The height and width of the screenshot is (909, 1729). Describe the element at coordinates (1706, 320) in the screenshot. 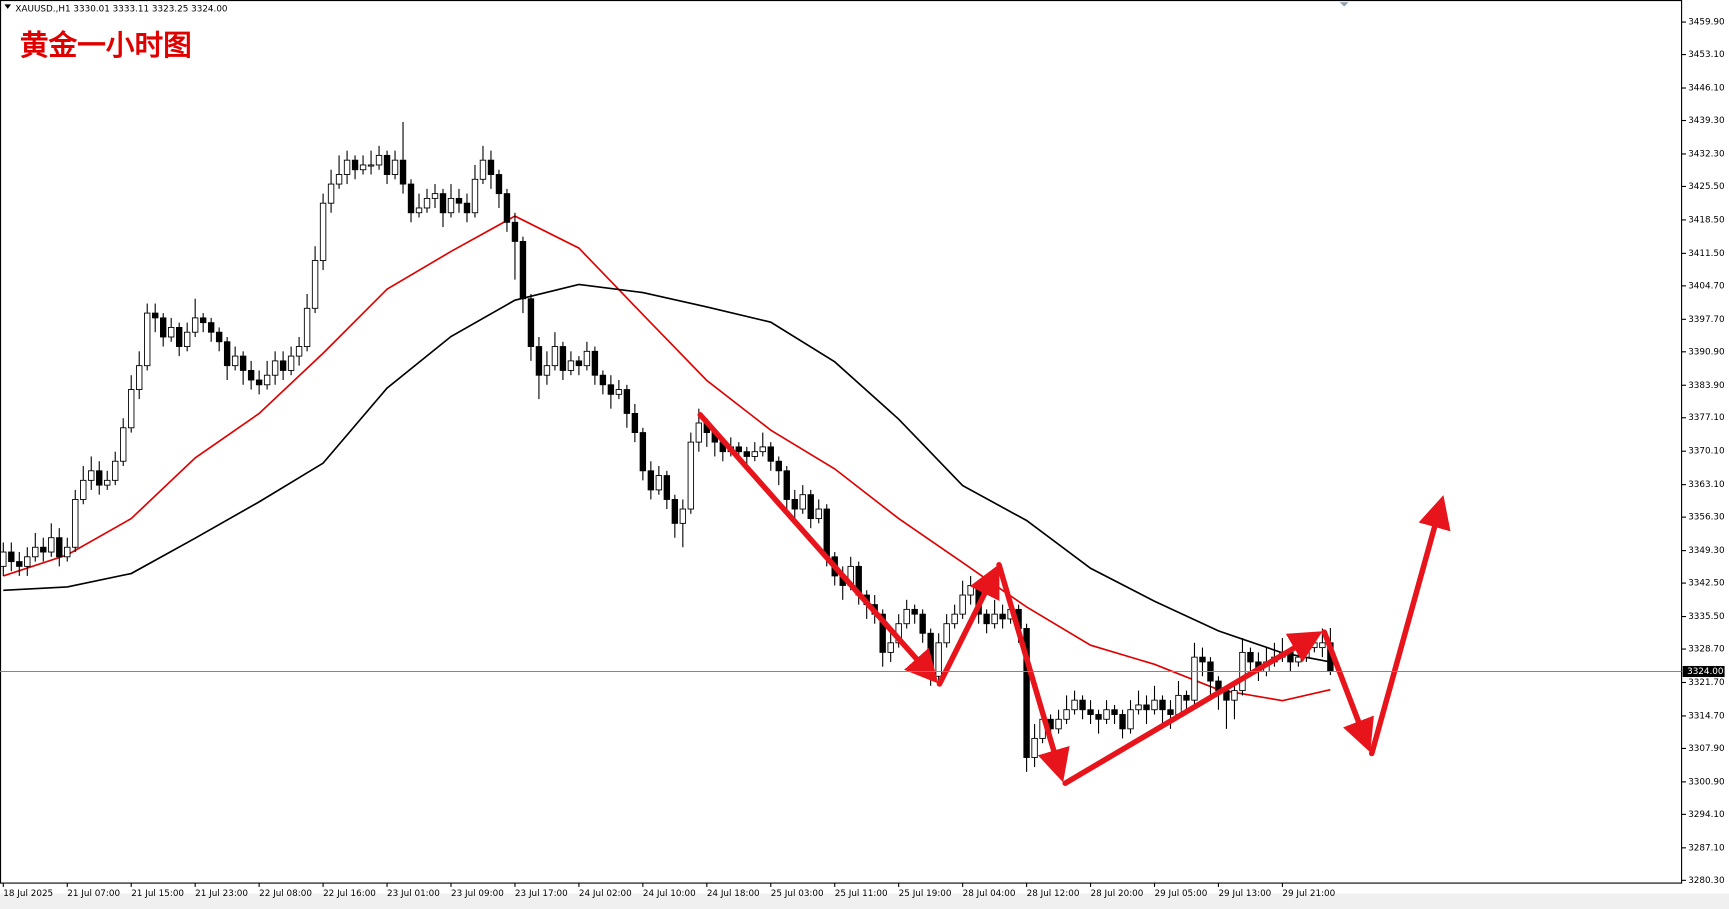

I see `y-tick-label: 3397.70` at that location.